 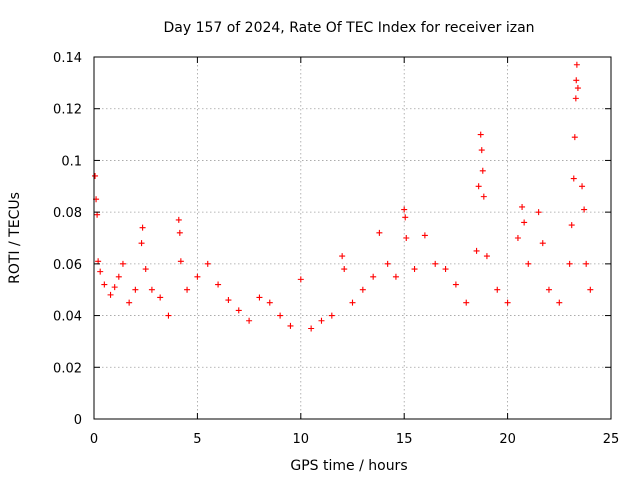 I want to click on y-tick-label: 0.08, so click(x=67, y=213).